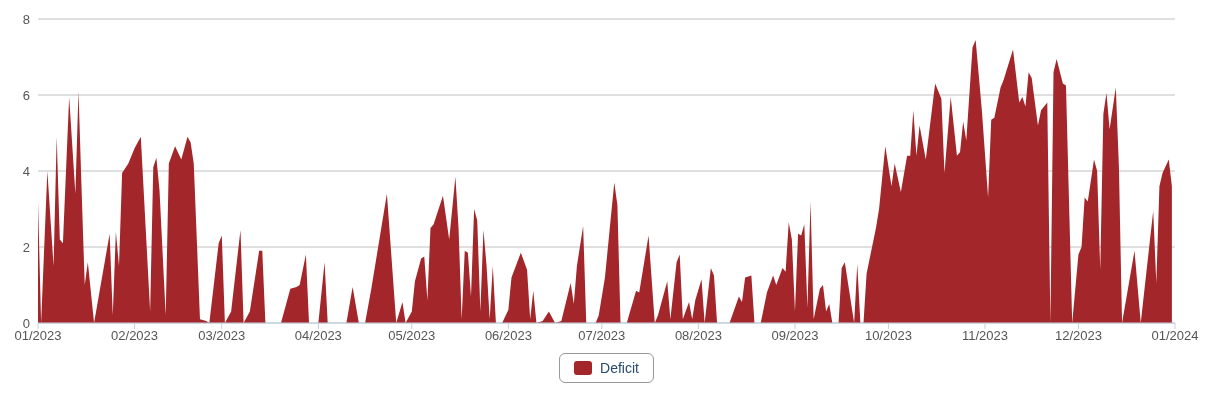 The width and height of the screenshot is (1213, 412). I want to click on x-tick-label: 11/2023, so click(984, 336).